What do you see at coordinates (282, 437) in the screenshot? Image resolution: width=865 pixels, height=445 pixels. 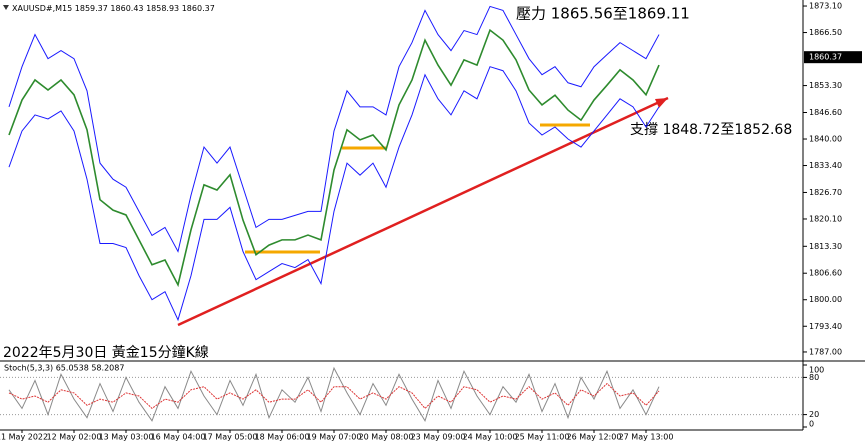 I see `x-tick-label: 18 May 06:00` at bounding box center [282, 437].